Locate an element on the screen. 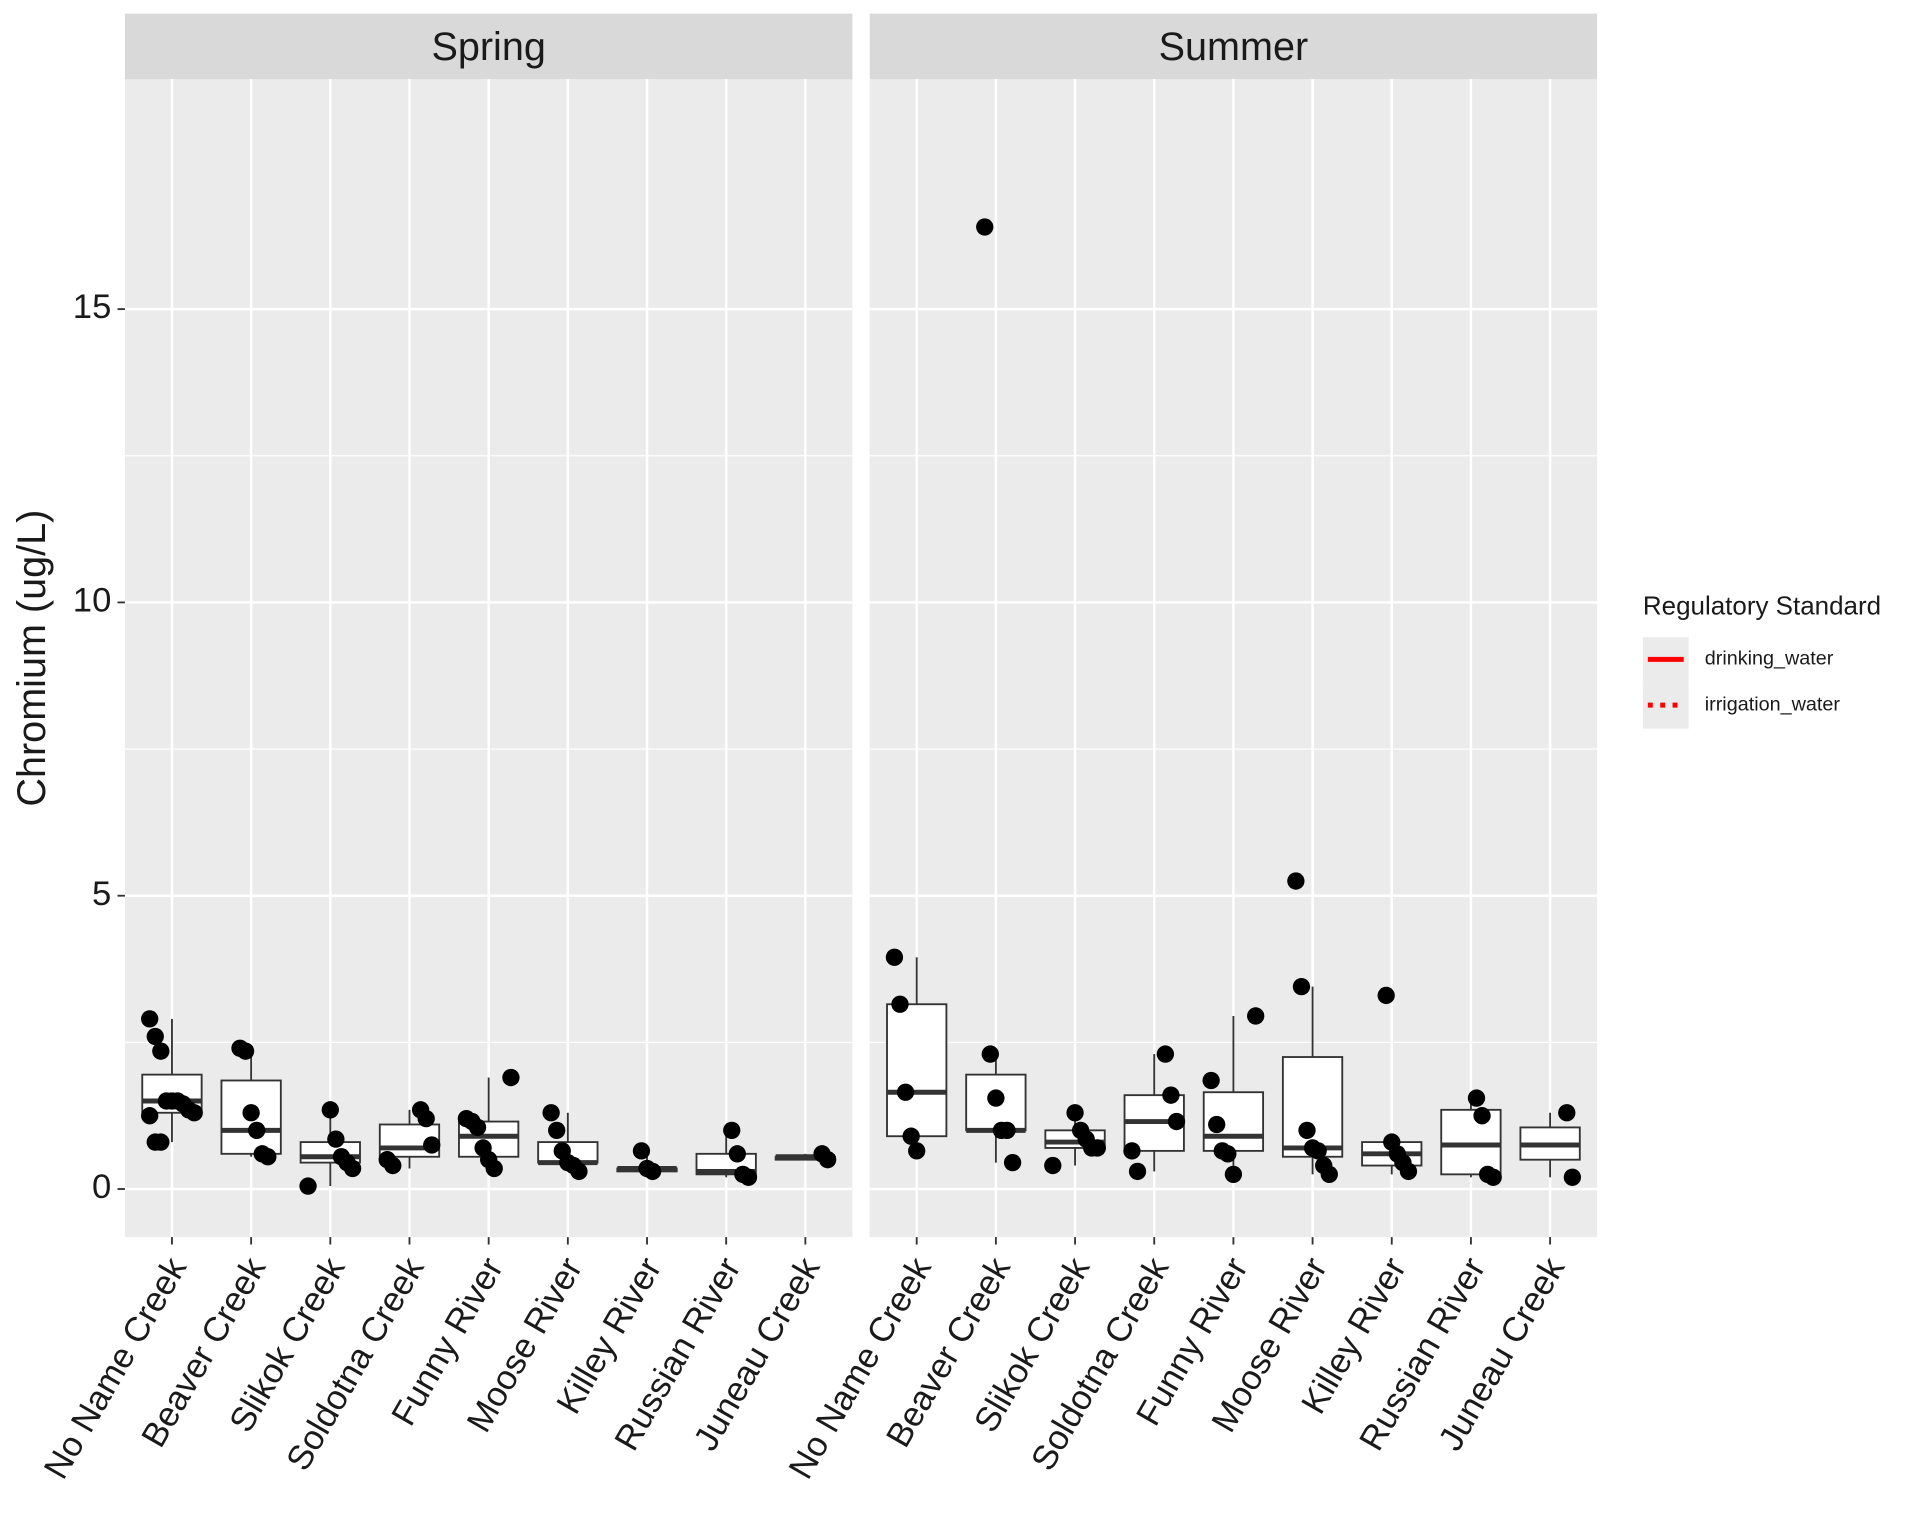 The width and height of the screenshot is (1920, 1536). strip-title: Spring is located at coordinates (488, 47).